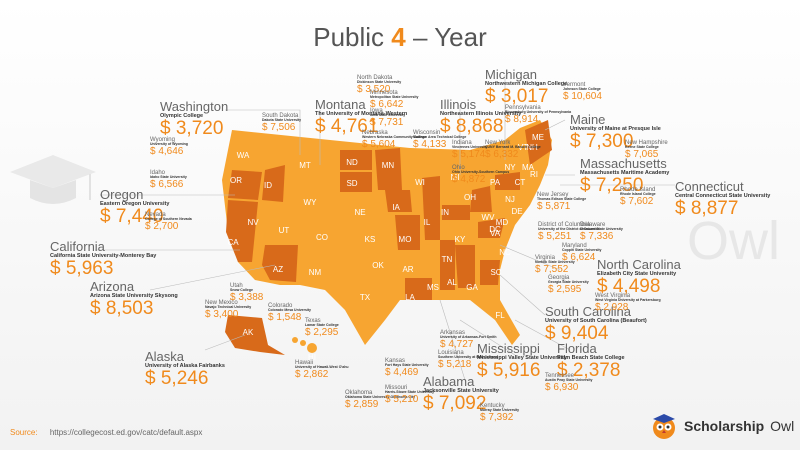 This screenshot has width=800, height=450. What do you see at coordinates (489, 217) in the screenshot?
I see `state-abbr-wv: WV` at bounding box center [489, 217].